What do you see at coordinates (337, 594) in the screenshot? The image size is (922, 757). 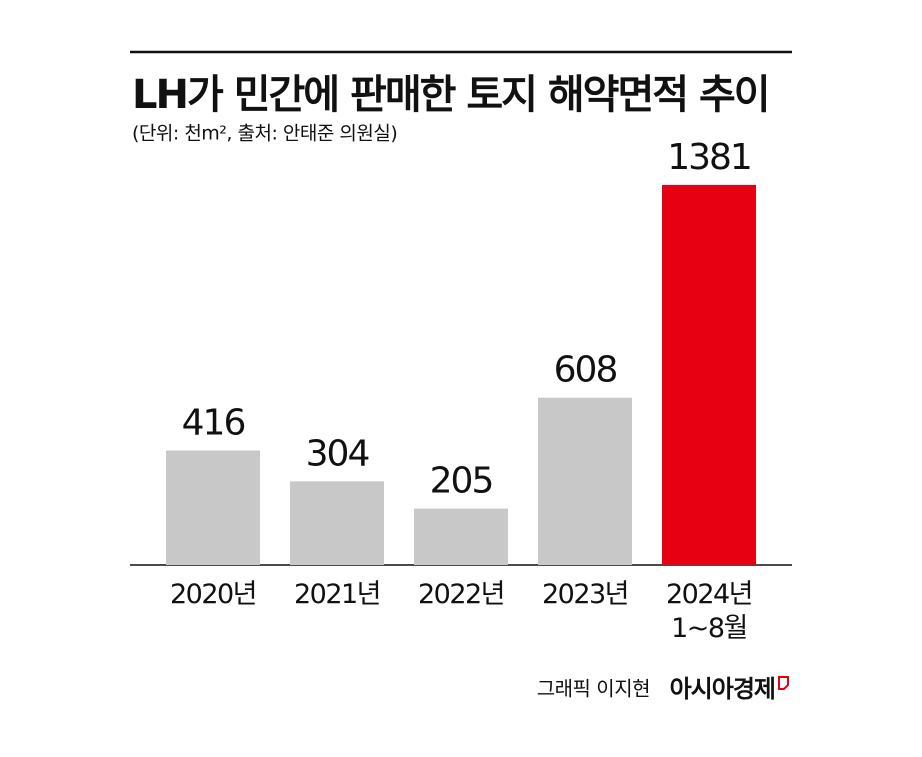 I see `x-tick-label: 2021년` at bounding box center [337, 594].